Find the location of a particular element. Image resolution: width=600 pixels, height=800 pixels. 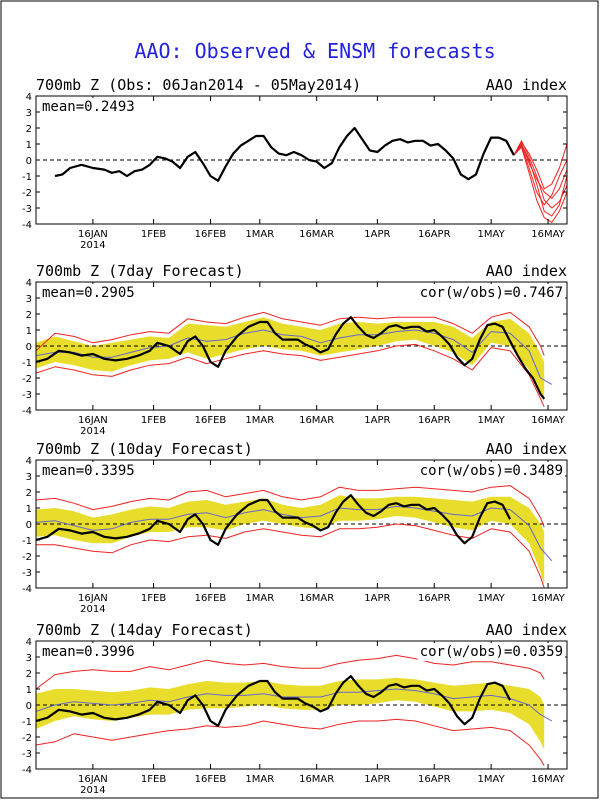

mean-label: mean=0.3996 is located at coordinates (88, 652).